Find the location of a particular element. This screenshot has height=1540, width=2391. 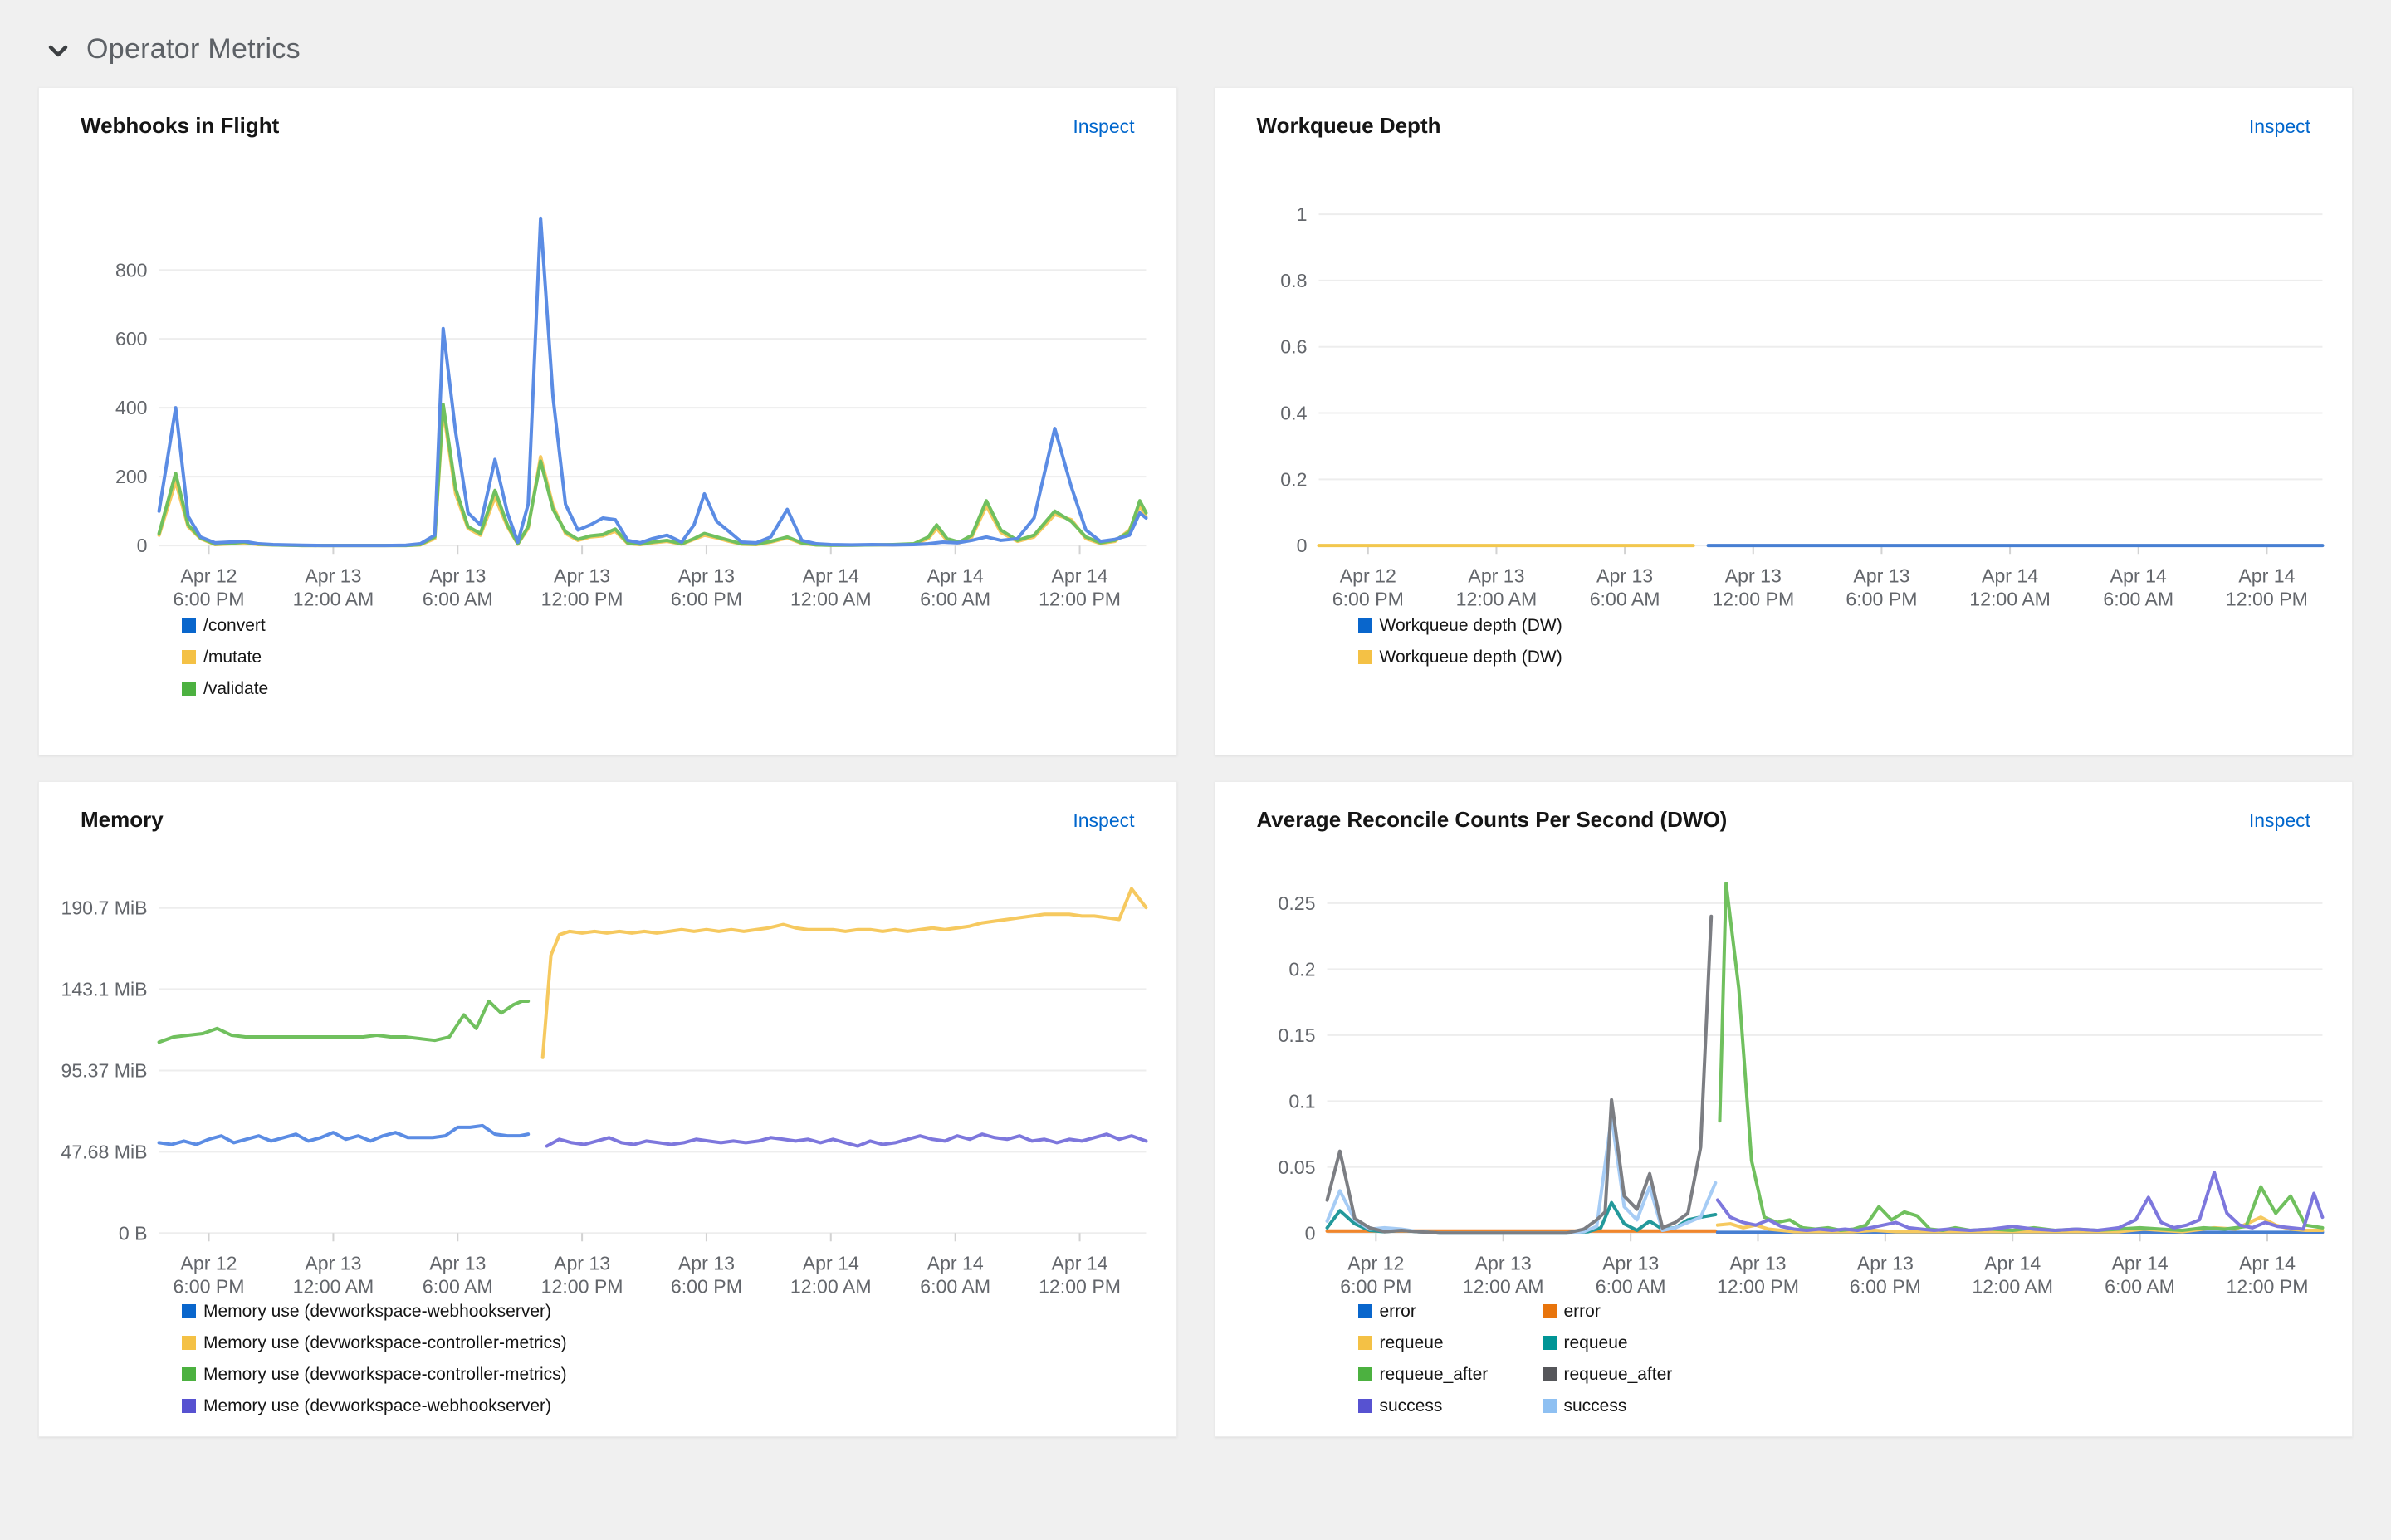

legend-label: error is located at coordinates (1582, 1311).